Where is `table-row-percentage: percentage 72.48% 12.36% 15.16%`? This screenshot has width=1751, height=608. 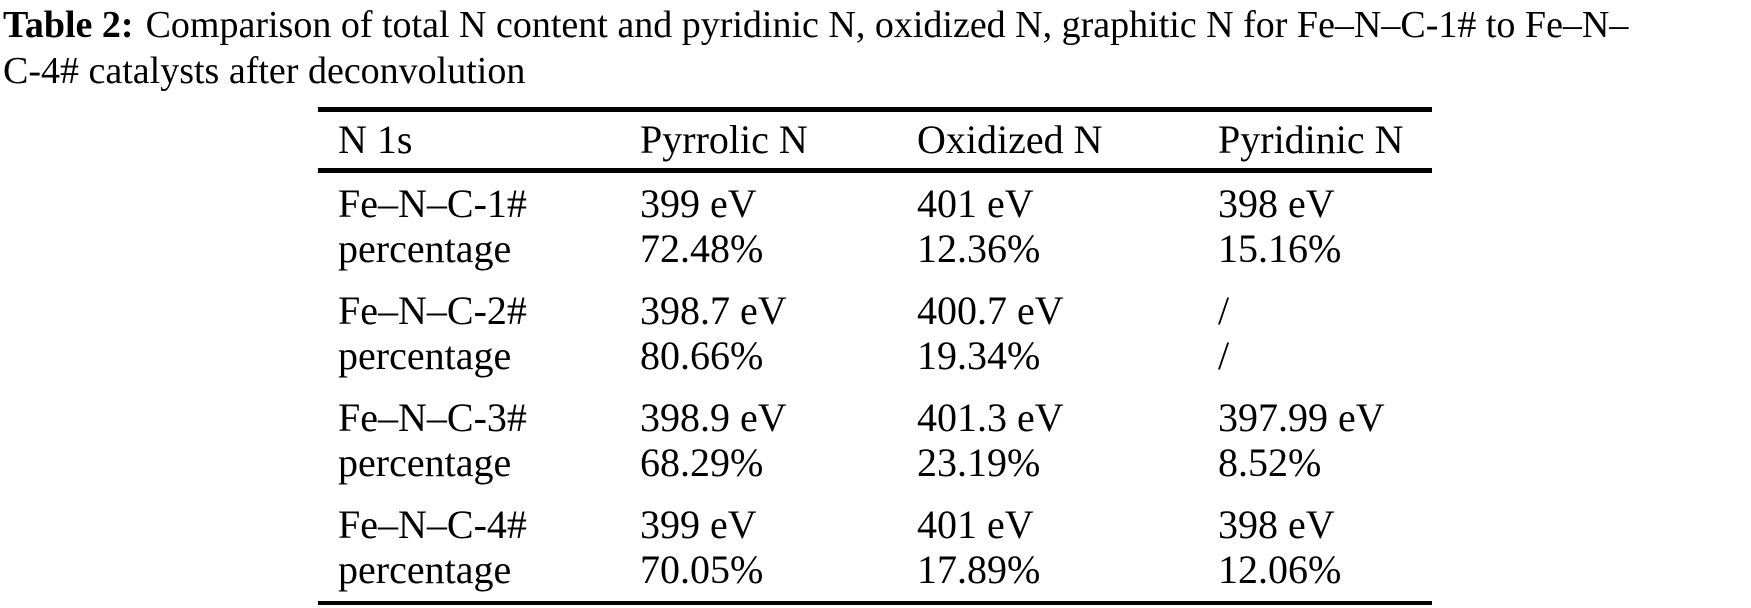
table-row-percentage: percentage 72.48% 12.36% 15.16% is located at coordinates (875, 248).